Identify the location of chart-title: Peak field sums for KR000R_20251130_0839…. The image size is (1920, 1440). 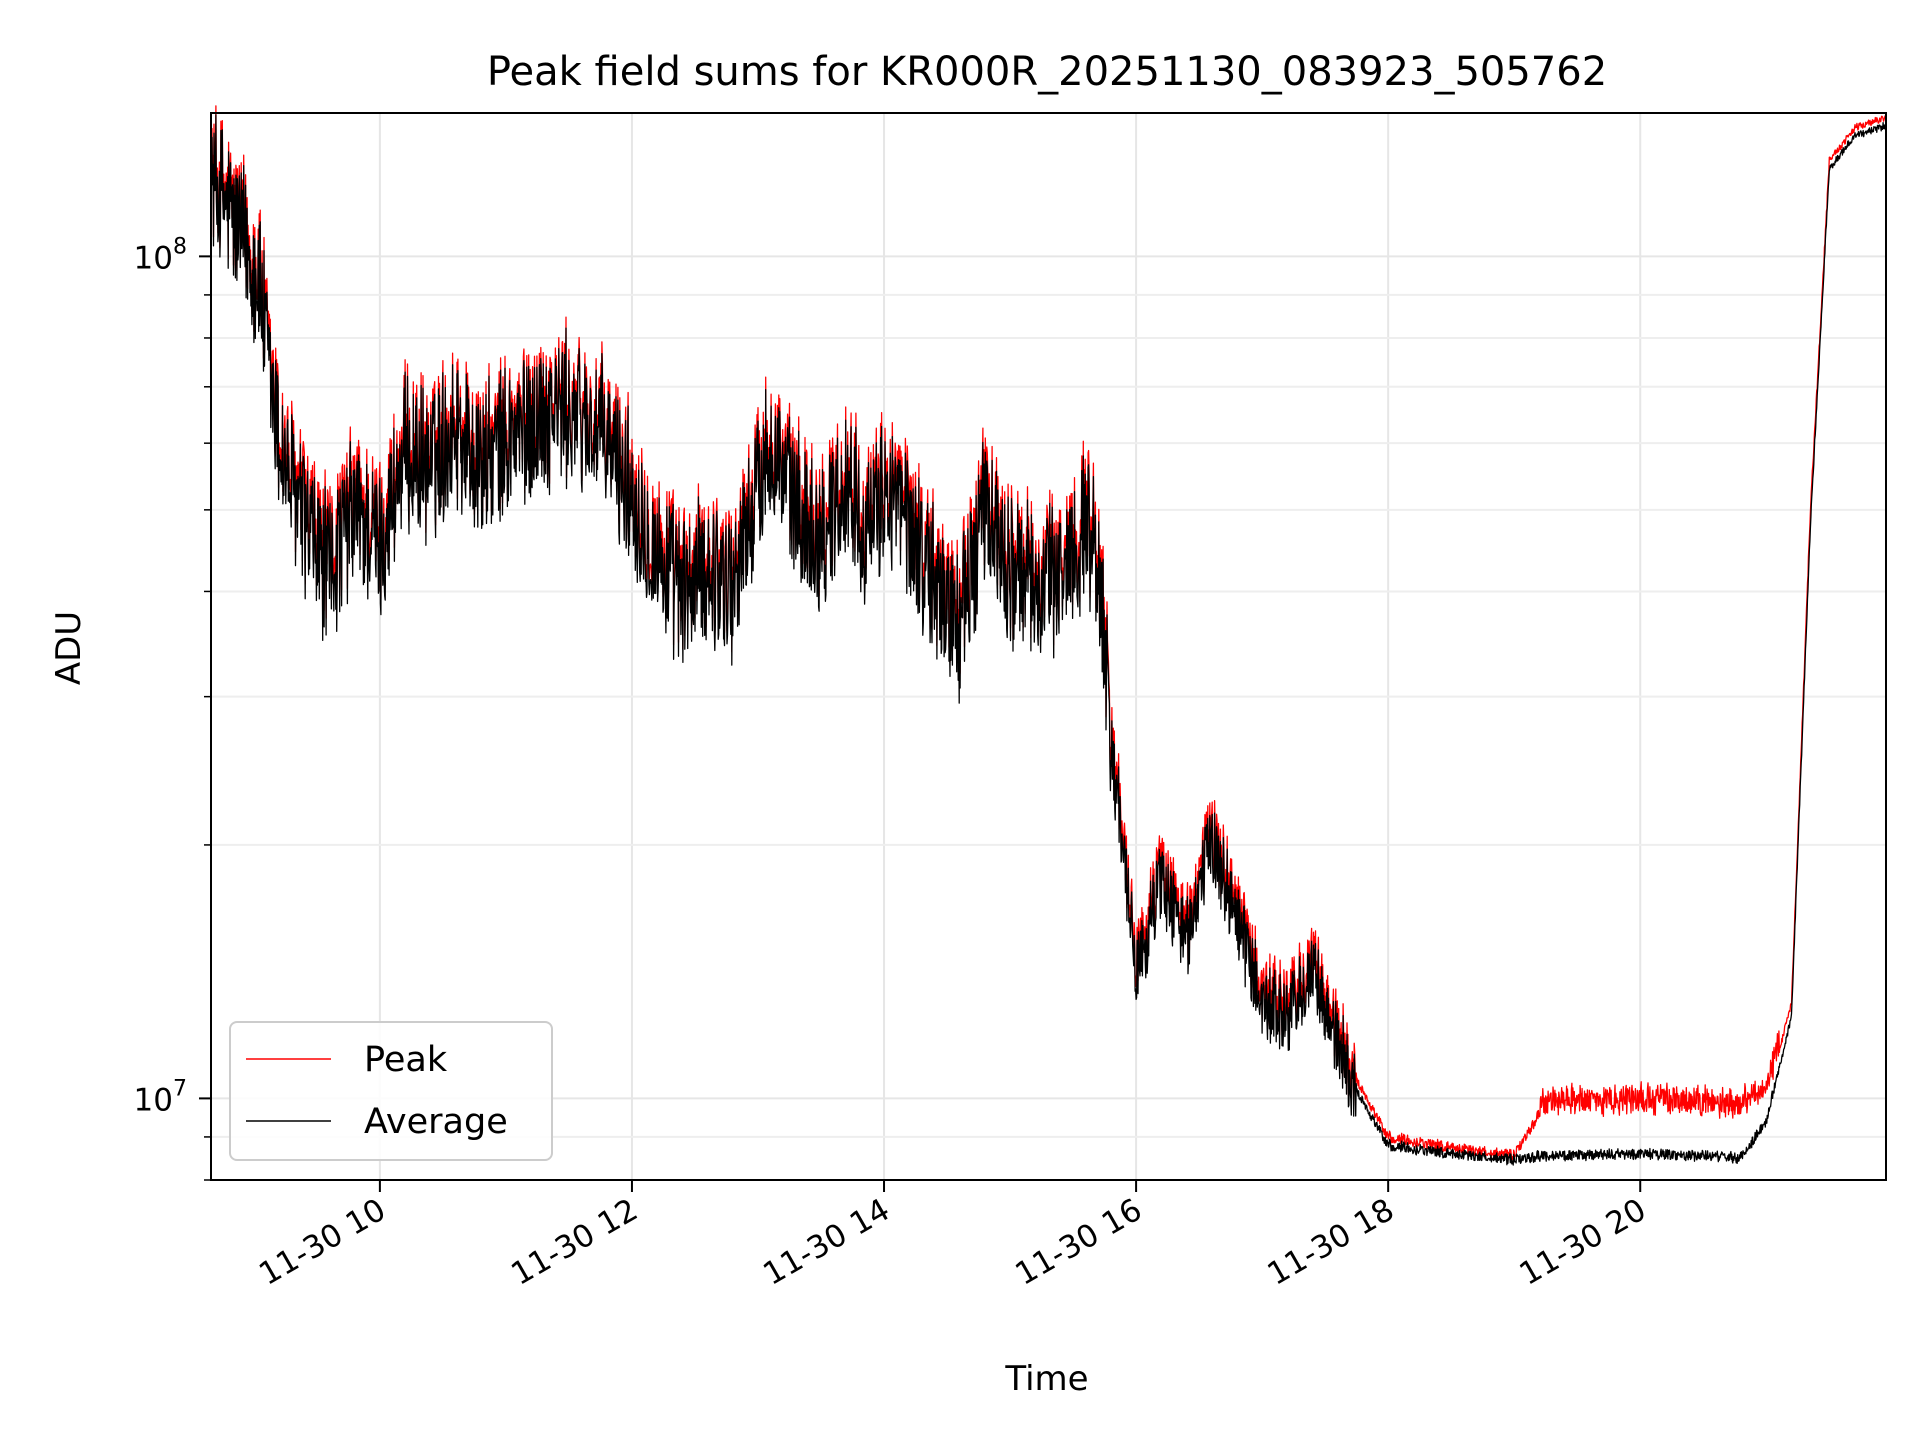
(1047, 72).